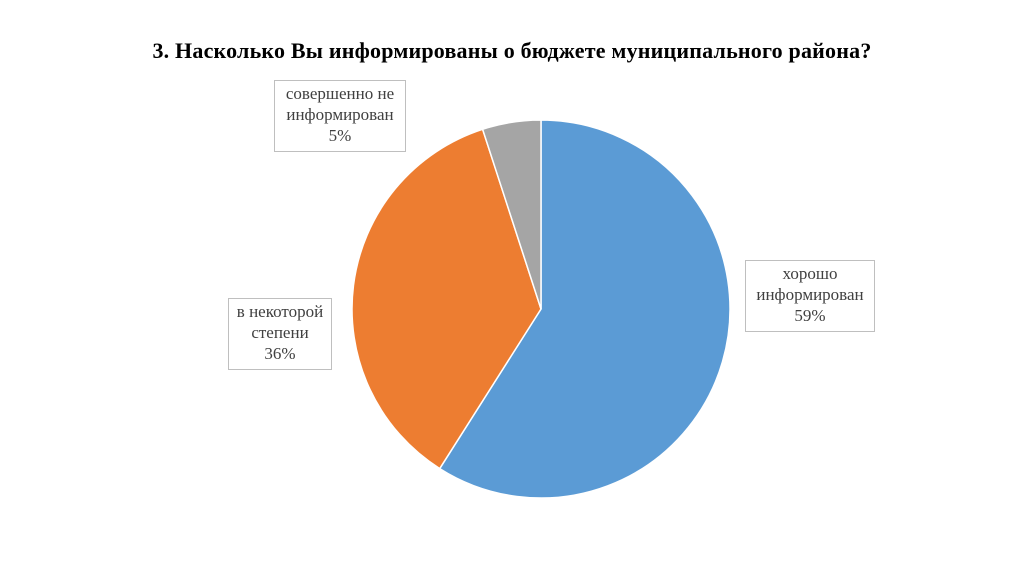  I want to click on data-label-percent: 5%, so click(340, 135).